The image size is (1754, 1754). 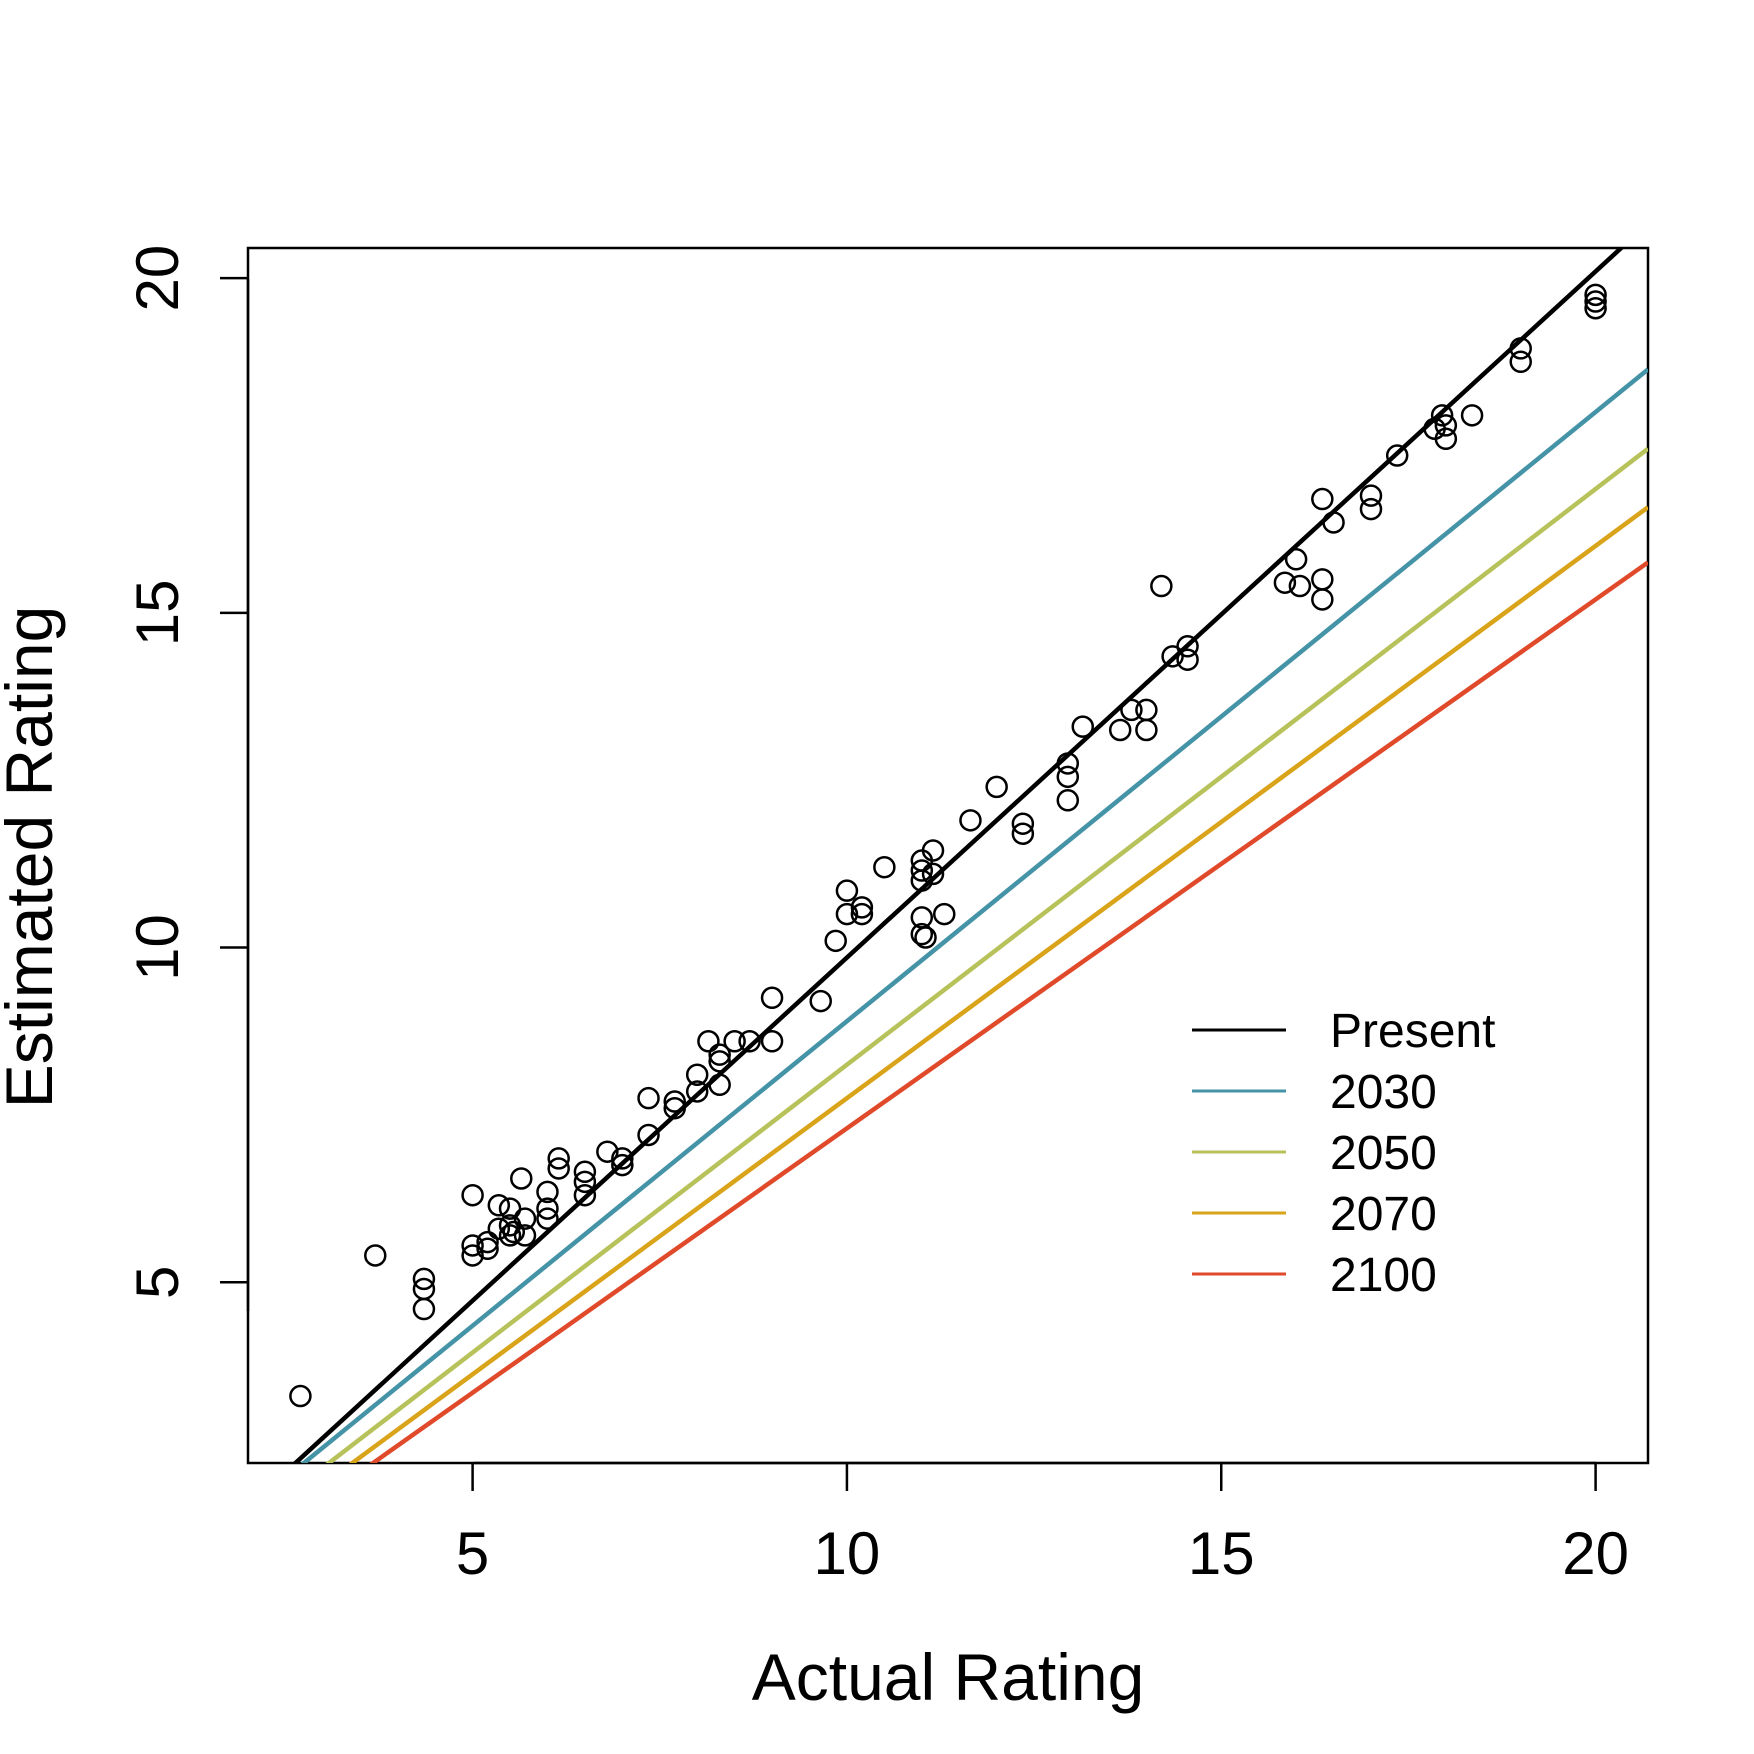 I want to click on legend-label: 2100, so click(x=1383, y=1275).